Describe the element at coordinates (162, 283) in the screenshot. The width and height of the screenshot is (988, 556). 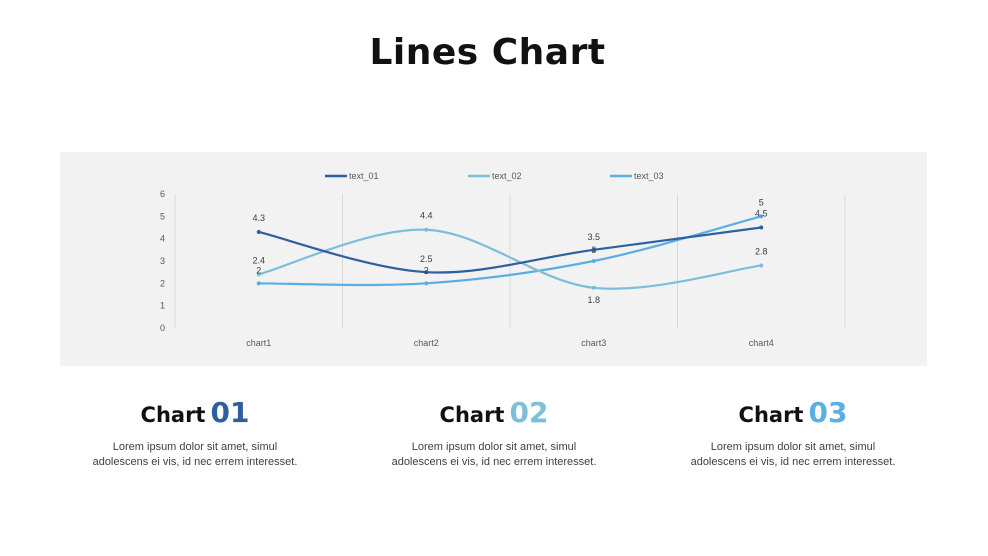
I see `y-tick-label: 2` at that location.